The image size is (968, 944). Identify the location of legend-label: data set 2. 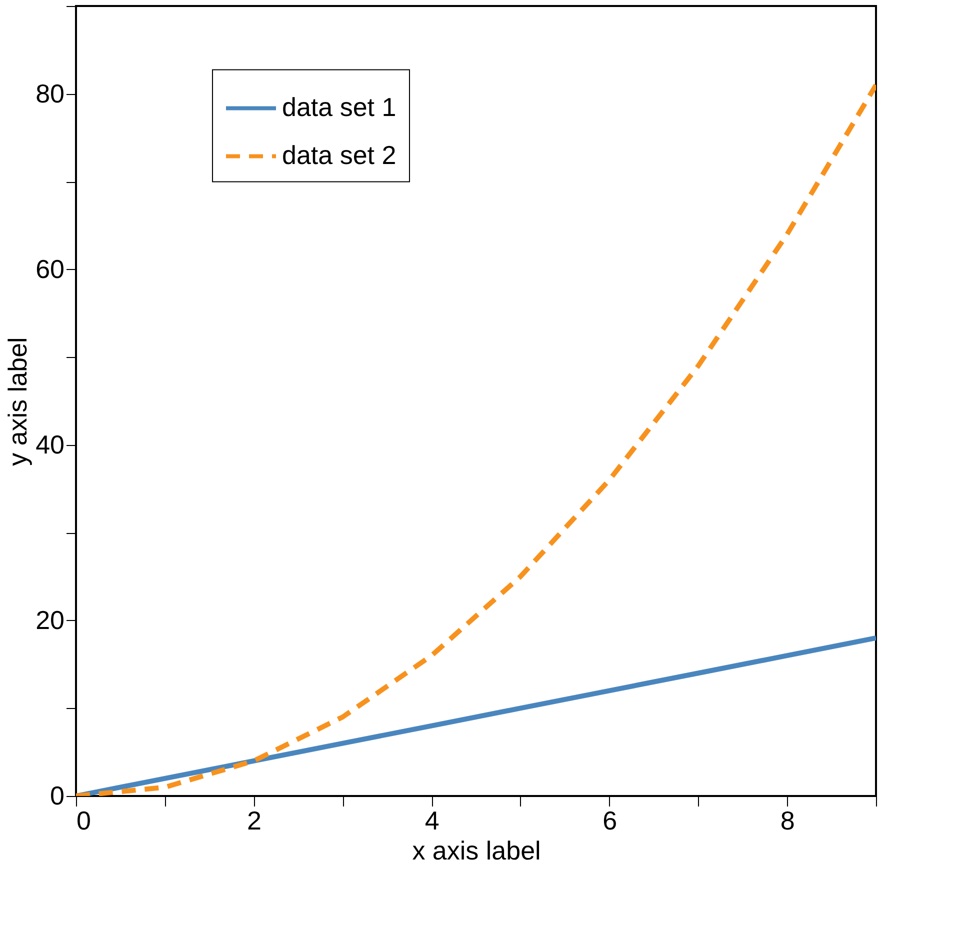
(339, 155).